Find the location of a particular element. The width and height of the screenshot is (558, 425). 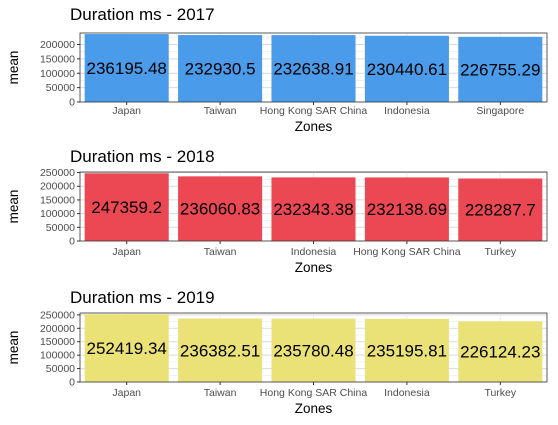

bar-value-label: 236382.51 is located at coordinates (220, 350).